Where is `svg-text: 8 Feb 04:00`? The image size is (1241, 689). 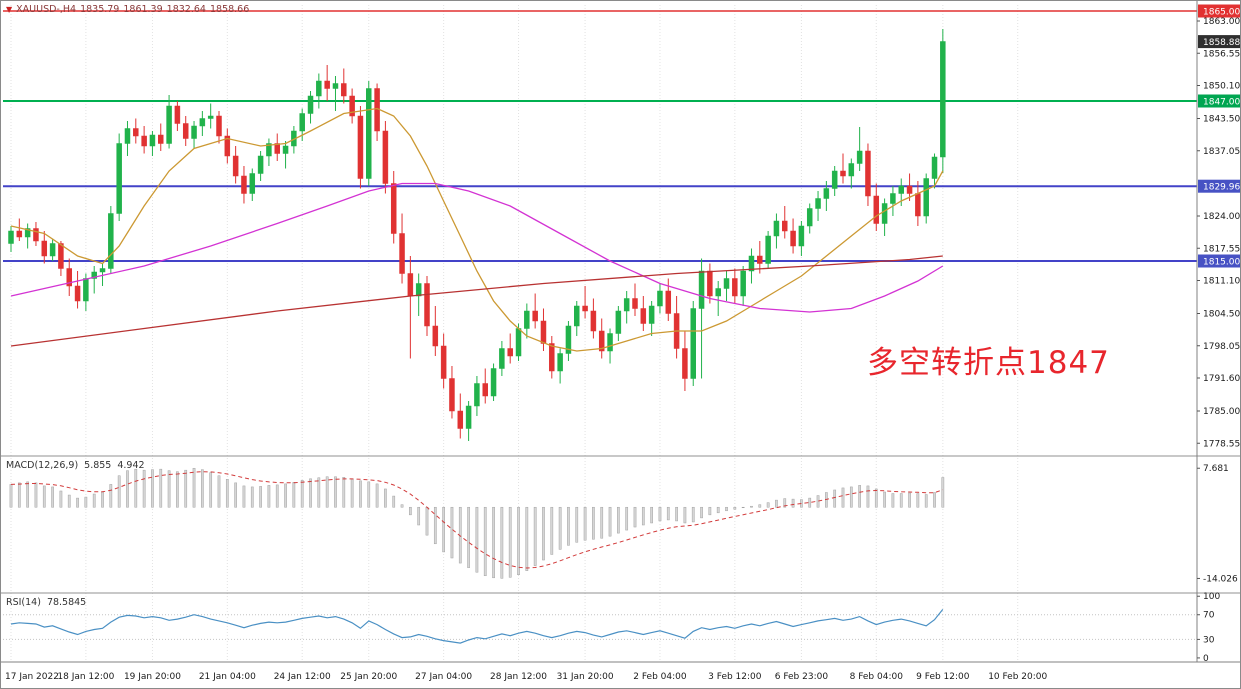
svg-text: 8 Feb 04:00 is located at coordinates (877, 677).